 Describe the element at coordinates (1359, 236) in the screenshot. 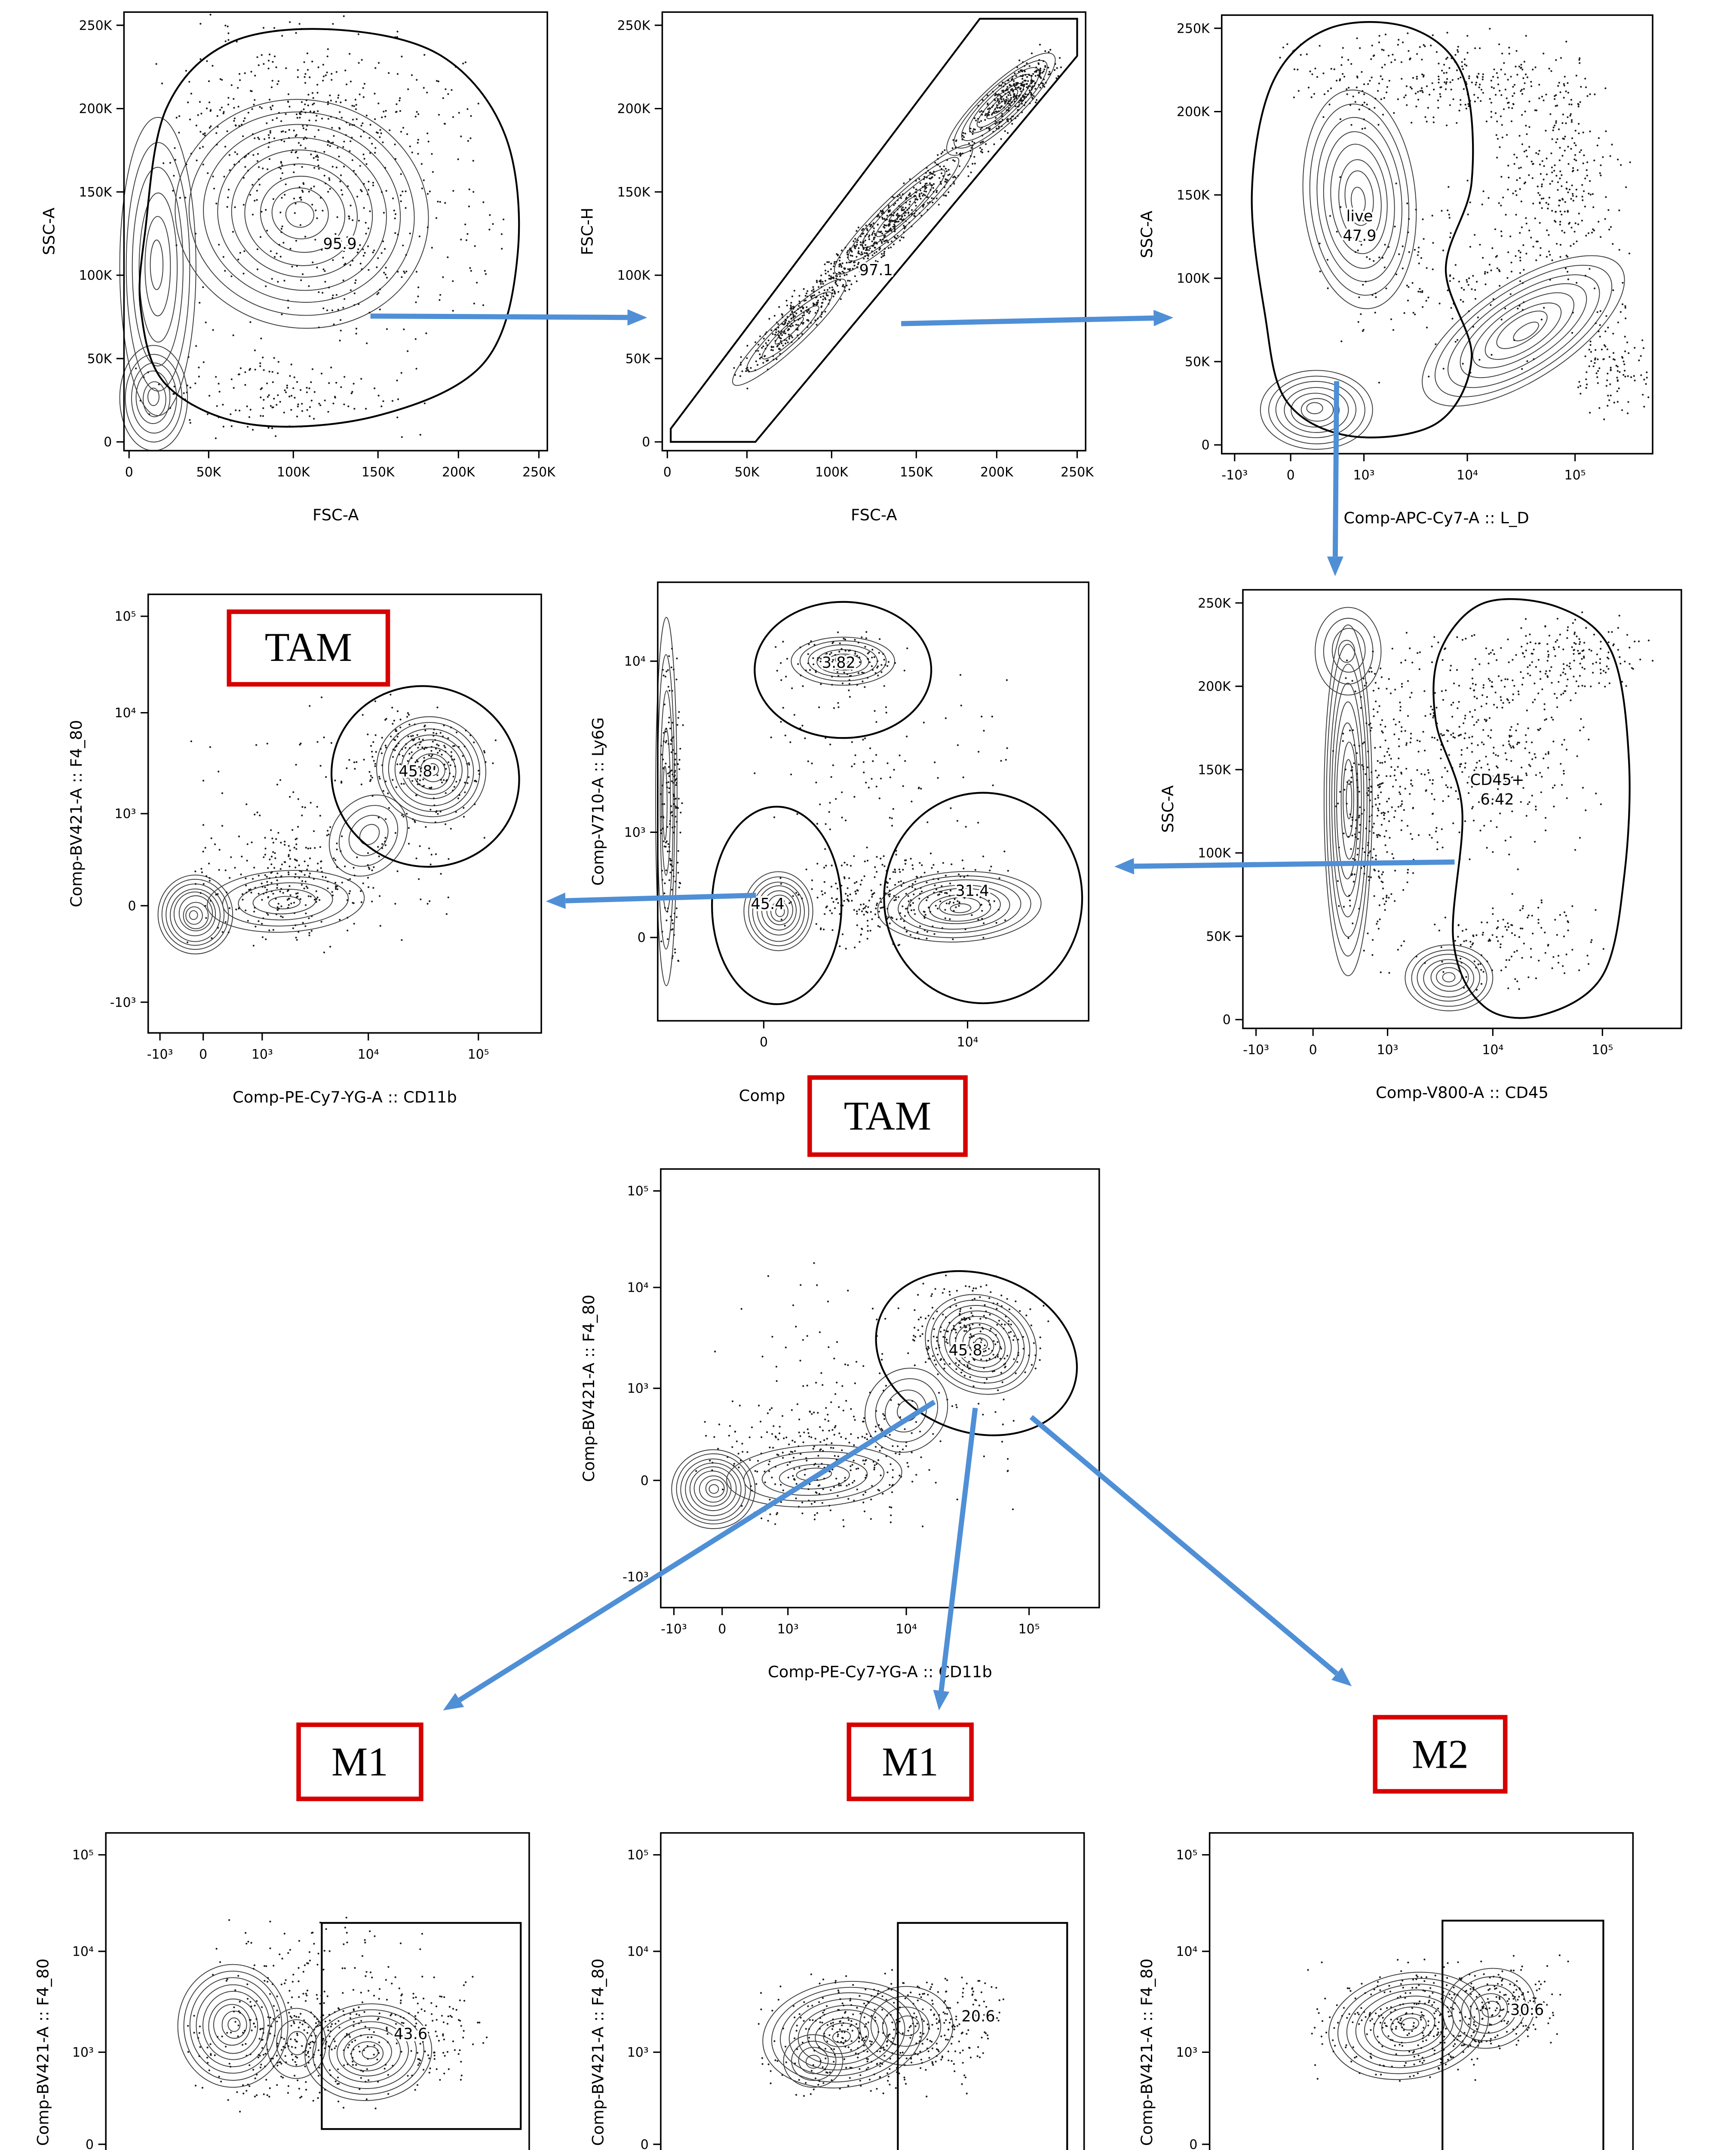

I see `gate-percentage: 47.9` at that location.